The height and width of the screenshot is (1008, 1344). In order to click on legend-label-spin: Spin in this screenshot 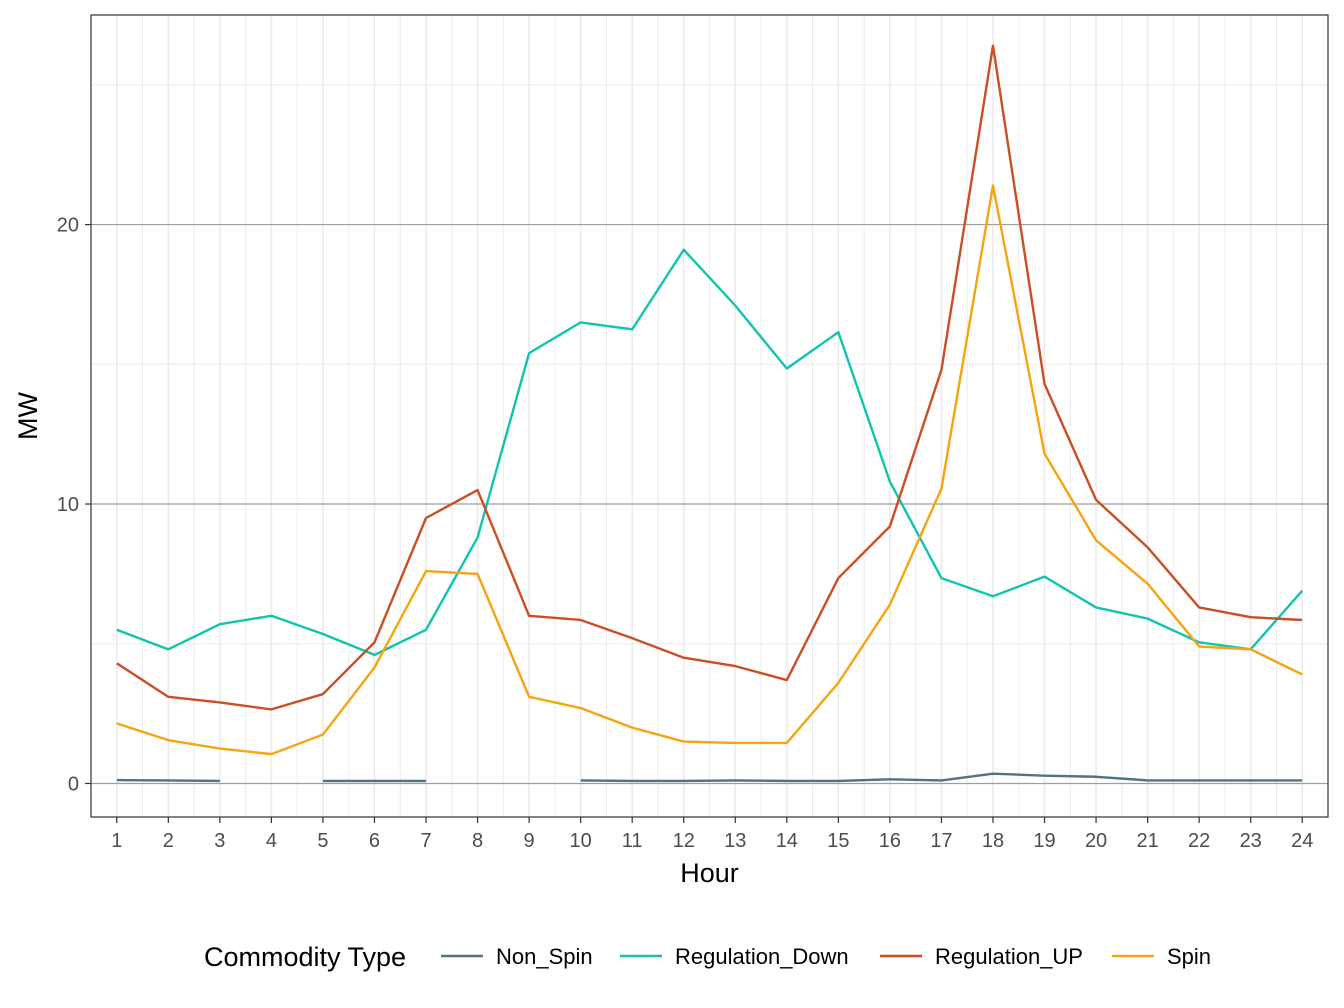, I will do `click(1189, 956)`.